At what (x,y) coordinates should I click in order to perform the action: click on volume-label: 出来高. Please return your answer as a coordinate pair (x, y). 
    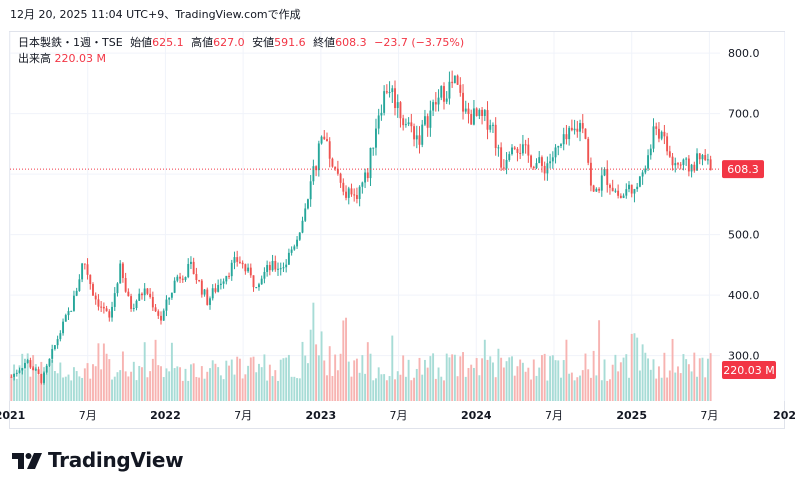
    Looking at the image, I should click on (34, 58).